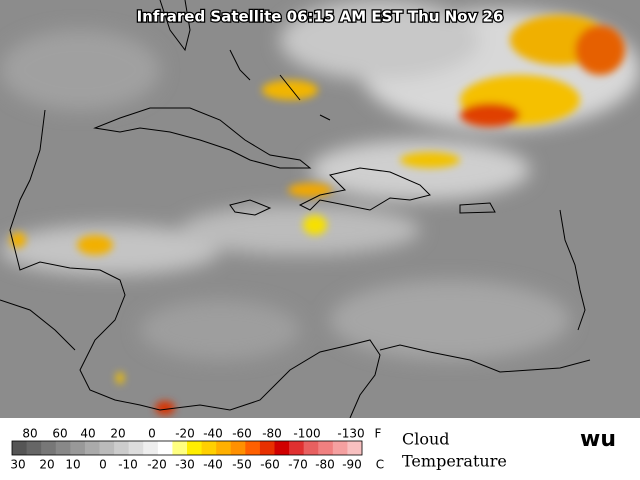 The image size is (640, 480). Describe the element at coordinates (87, 434) in the screenshot. I see `fahrenheit-label: 40` at that location.